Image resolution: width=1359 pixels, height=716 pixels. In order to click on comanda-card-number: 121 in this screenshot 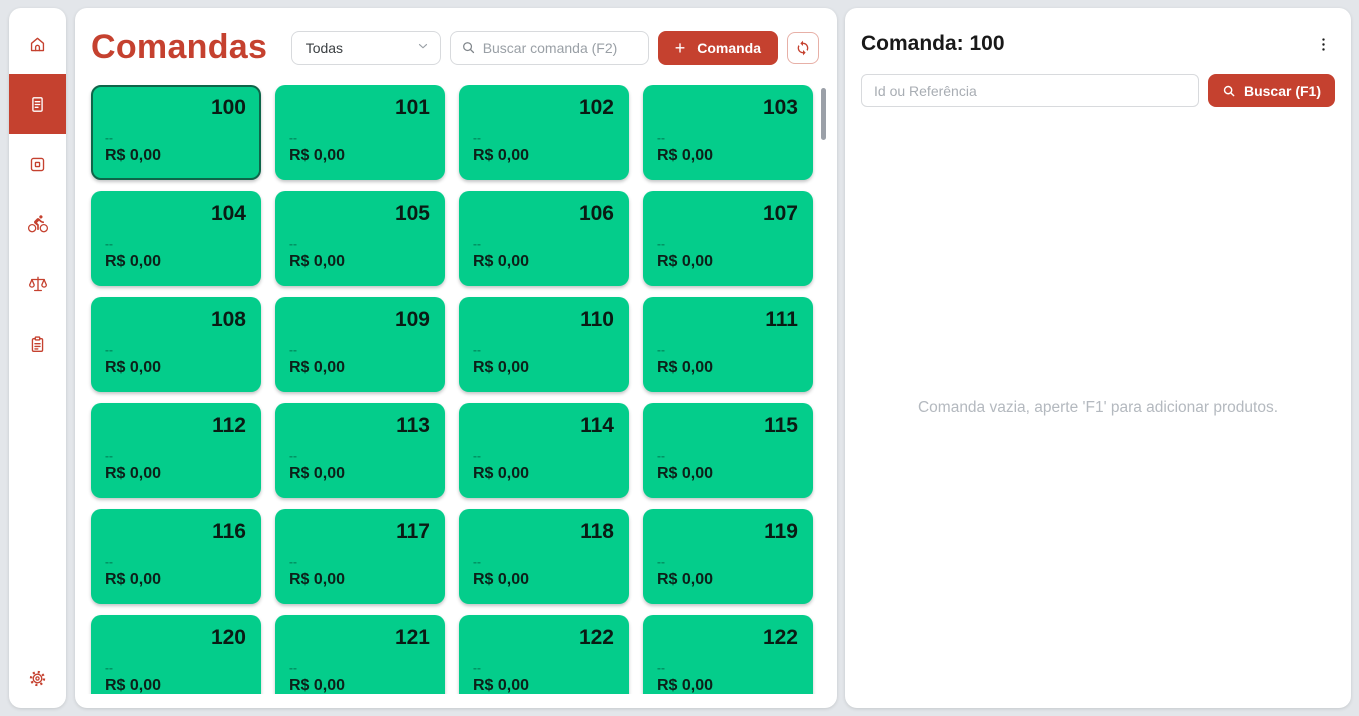, I will do `click(412, 637)`.